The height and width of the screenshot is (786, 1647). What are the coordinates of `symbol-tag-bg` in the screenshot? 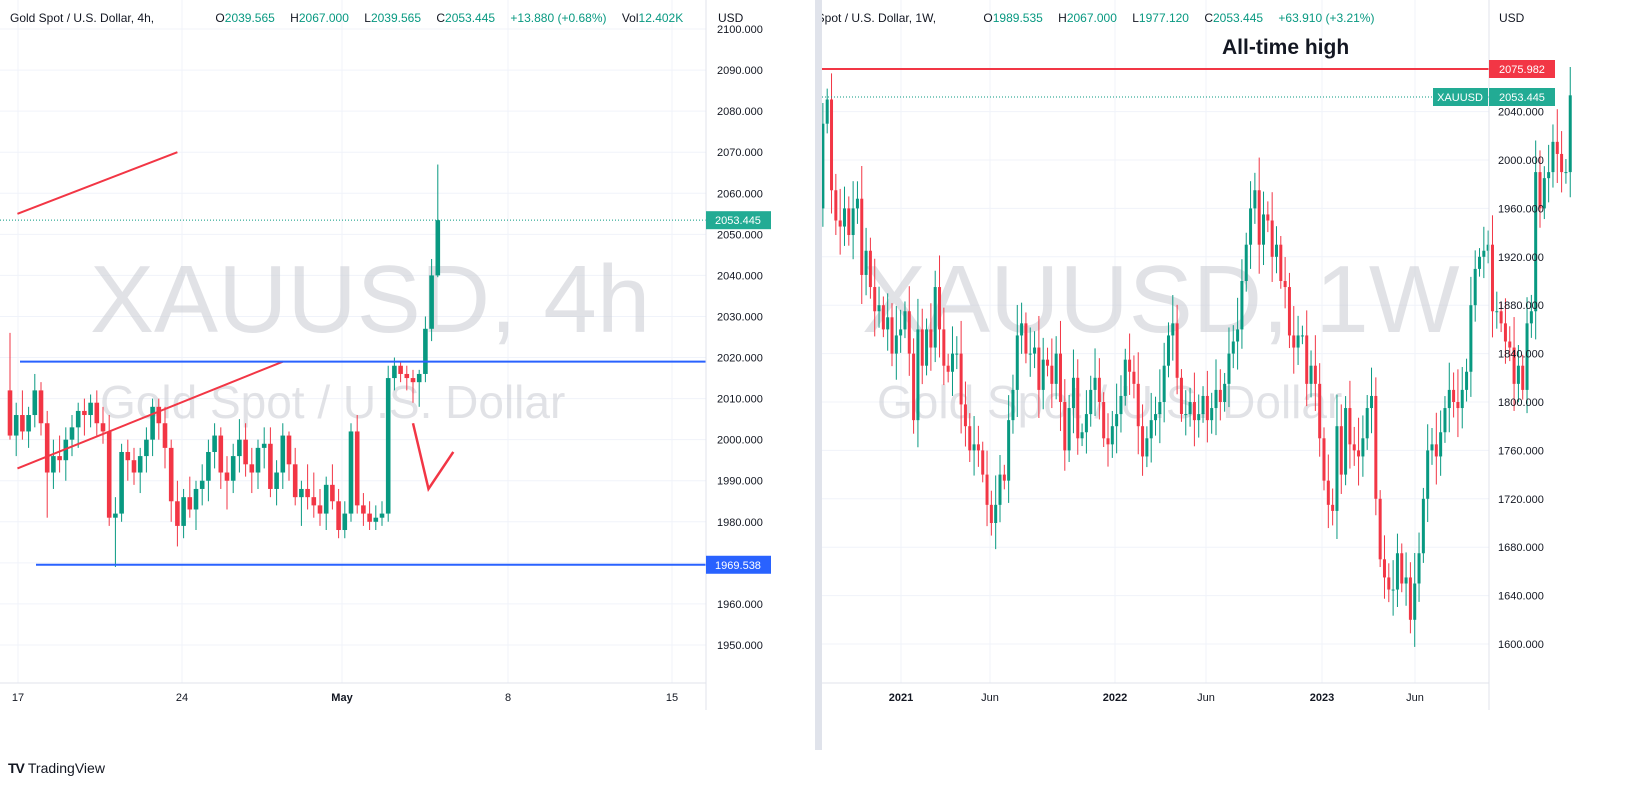 It's located at (1460, 97).